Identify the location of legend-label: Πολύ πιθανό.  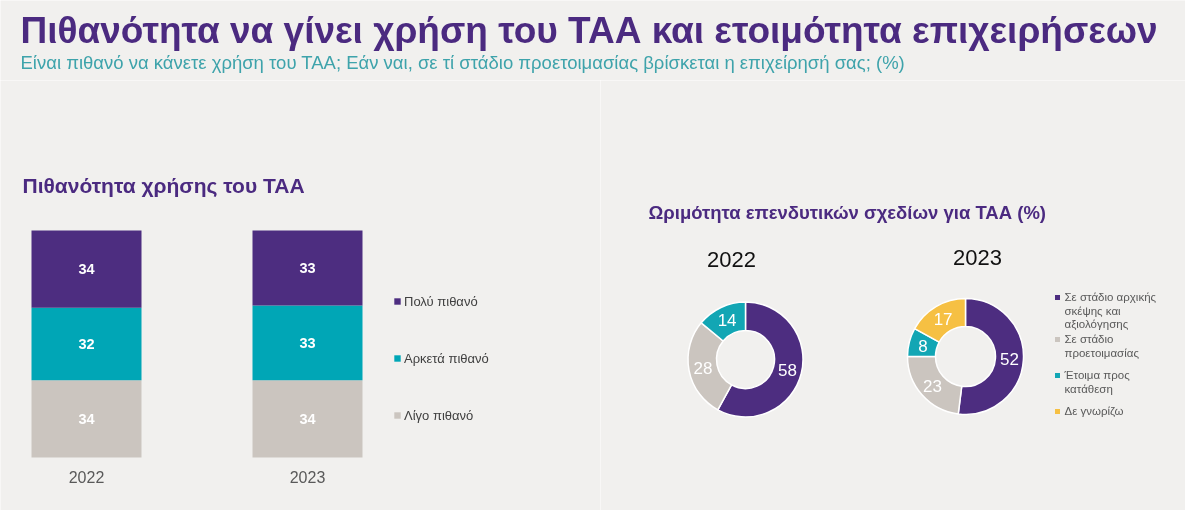
(441, 301).